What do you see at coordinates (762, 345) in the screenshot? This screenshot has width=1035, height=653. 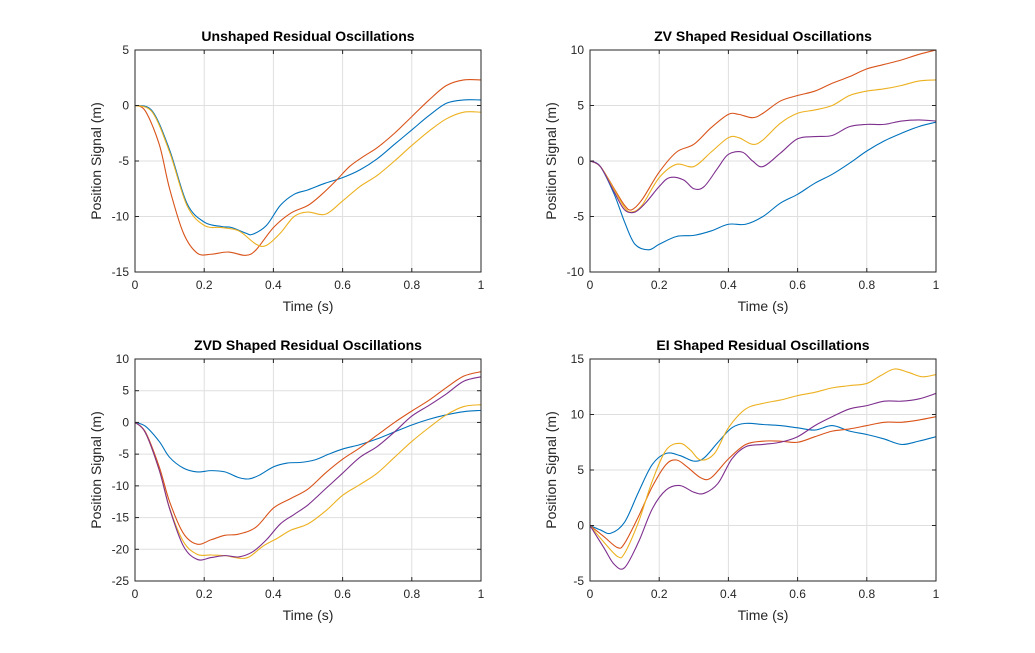 I see `chart-title: EI Shaped Residual Oscillations` at bounding box center [762, 345].